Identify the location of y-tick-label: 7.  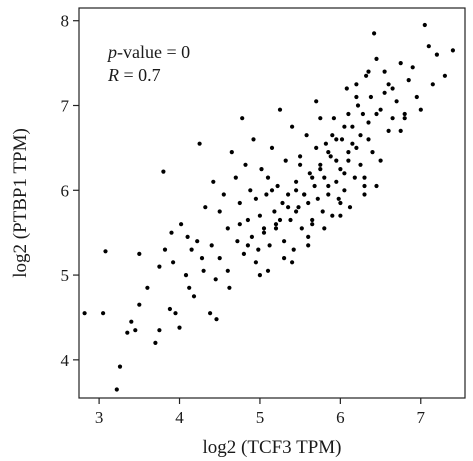
(65, 106).